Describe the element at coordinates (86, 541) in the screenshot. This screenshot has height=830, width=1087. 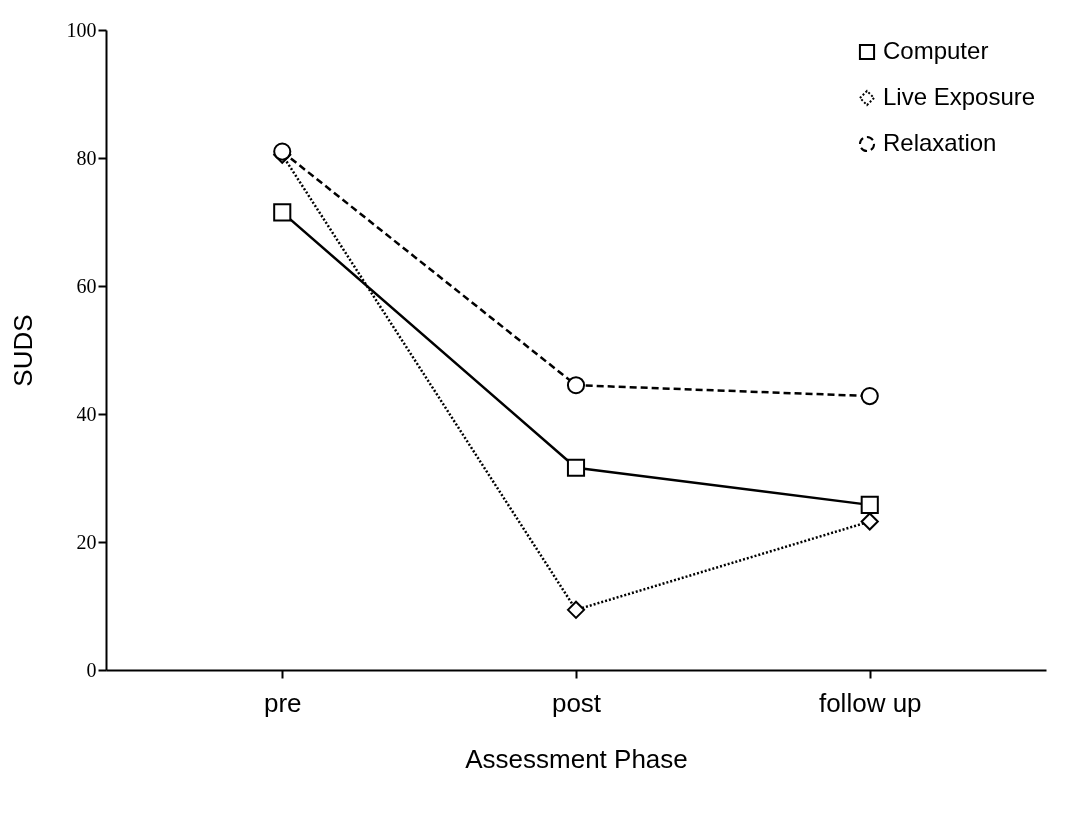
I see `y-tick-label: 20` at that location.